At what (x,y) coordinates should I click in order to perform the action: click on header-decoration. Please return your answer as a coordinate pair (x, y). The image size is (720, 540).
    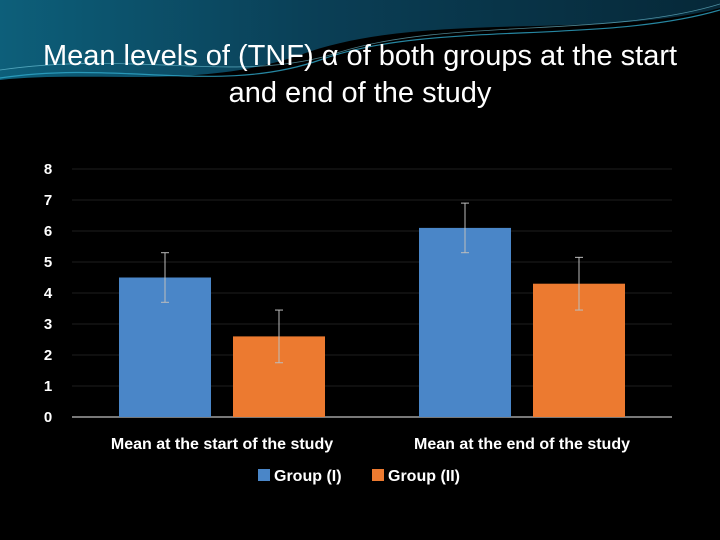
    Looking at the image, I should click on (360, 40).